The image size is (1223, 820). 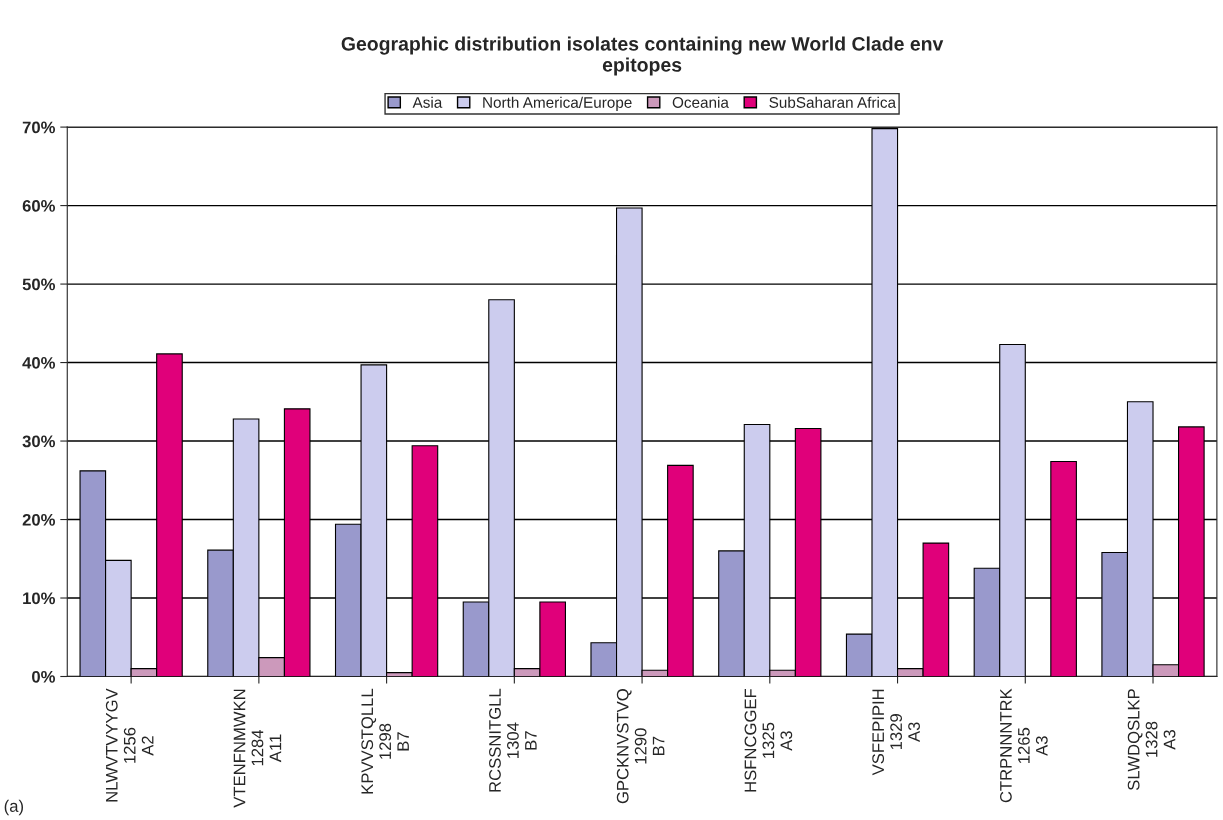 What do you see at coordinates (39, 127) in the screenshot?
I see `y-tick-label: 70%` at bounding box center [39, 127].